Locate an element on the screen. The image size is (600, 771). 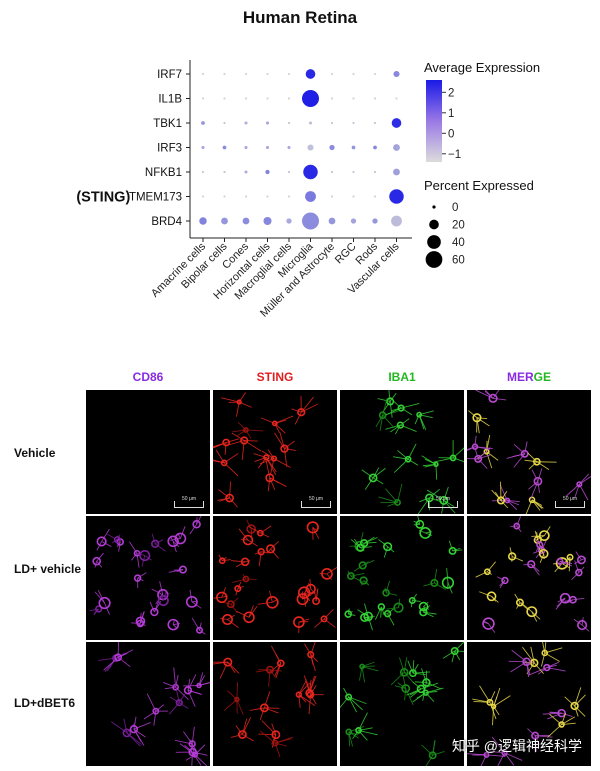
micrograph-iba1 is located at coordinates (402, 578).